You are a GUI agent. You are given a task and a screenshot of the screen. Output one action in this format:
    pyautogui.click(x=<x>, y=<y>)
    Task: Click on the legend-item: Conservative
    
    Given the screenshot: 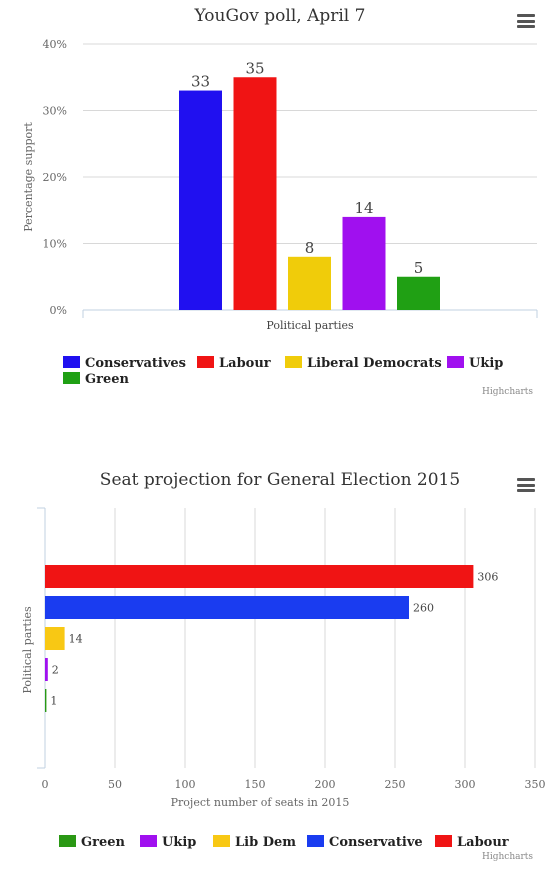 What is the action you would take?
    pyautogui.click(x=365, y=842)
    